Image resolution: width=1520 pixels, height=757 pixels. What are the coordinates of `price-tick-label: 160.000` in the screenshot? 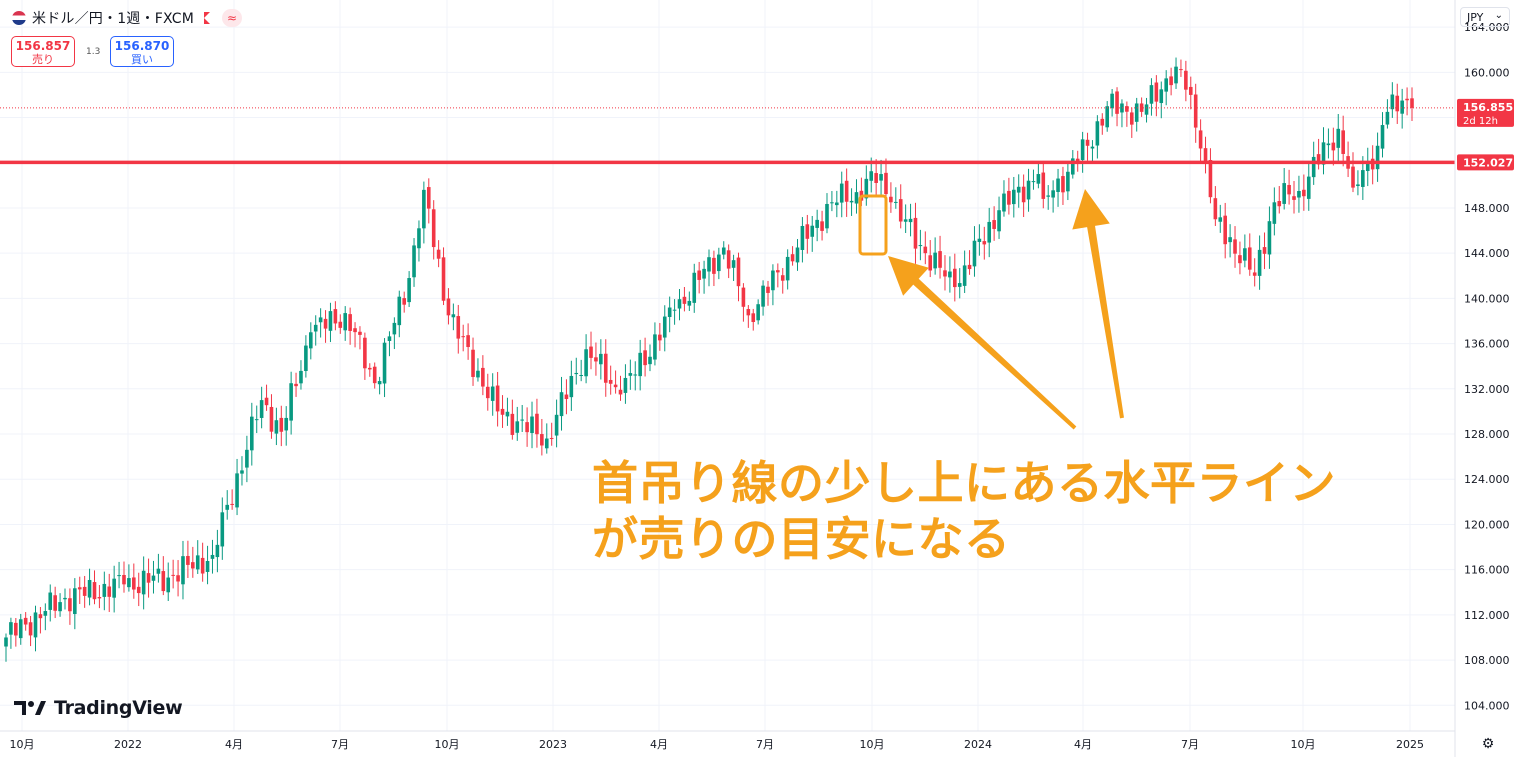 It's located at (1487, 72).